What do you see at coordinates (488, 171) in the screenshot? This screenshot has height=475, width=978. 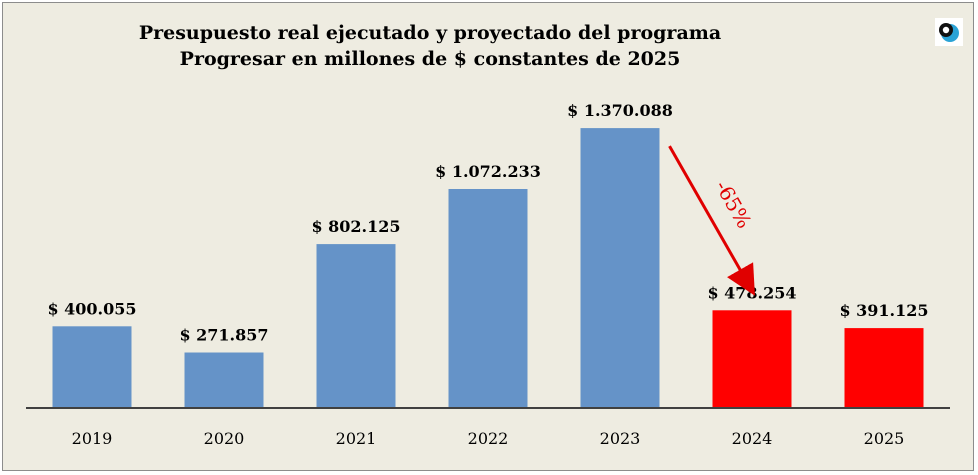 I see `value-label-2022: $ 1.072.233` at bounding box center [488, 171].